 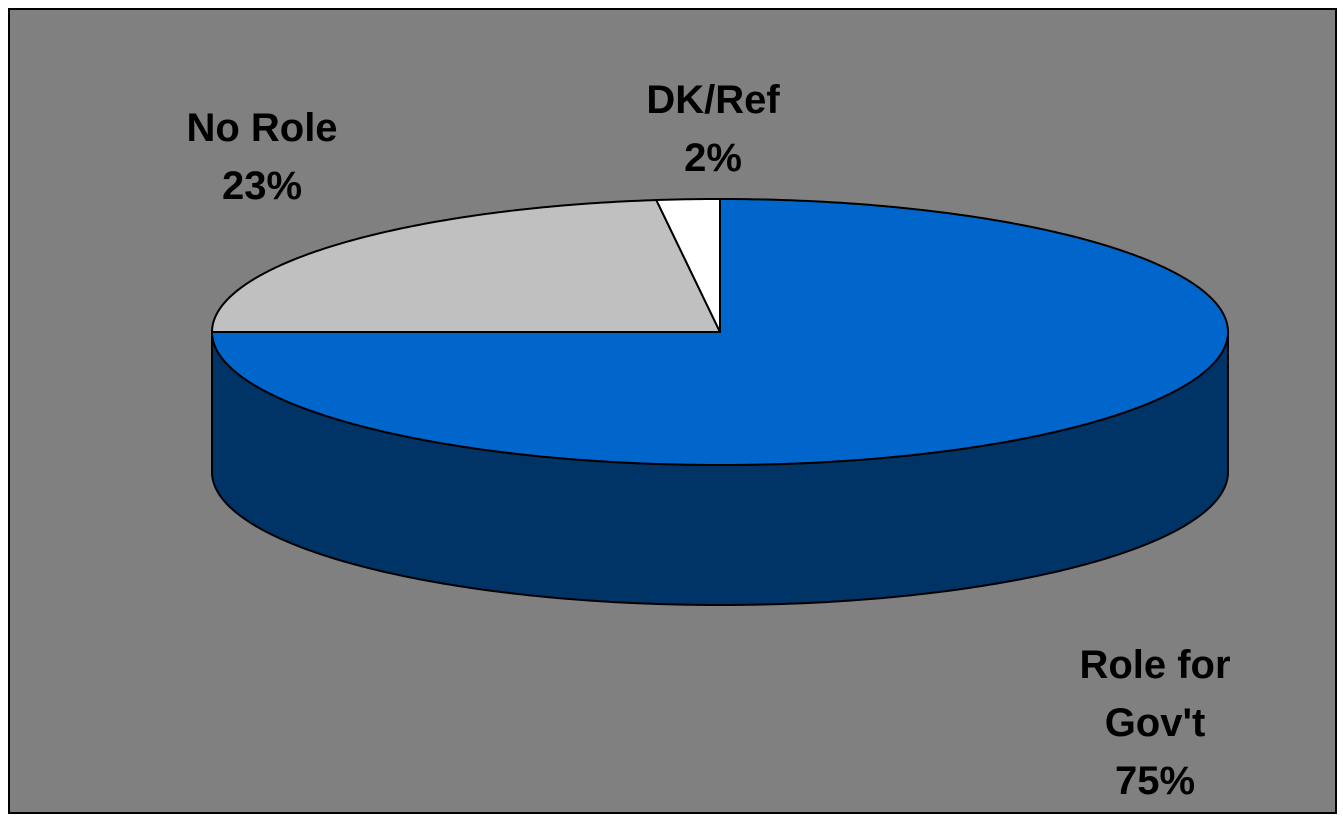 I want to click on value-label: 2%, so click(x=713, y=158).